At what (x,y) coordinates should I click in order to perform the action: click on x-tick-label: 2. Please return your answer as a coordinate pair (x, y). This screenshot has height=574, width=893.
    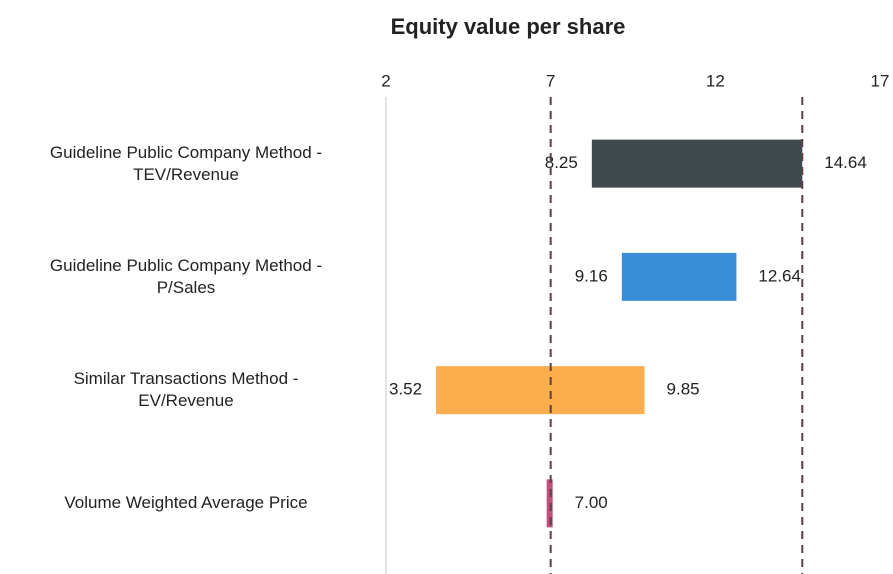
    Looking at the image, I should click on (385, 80).